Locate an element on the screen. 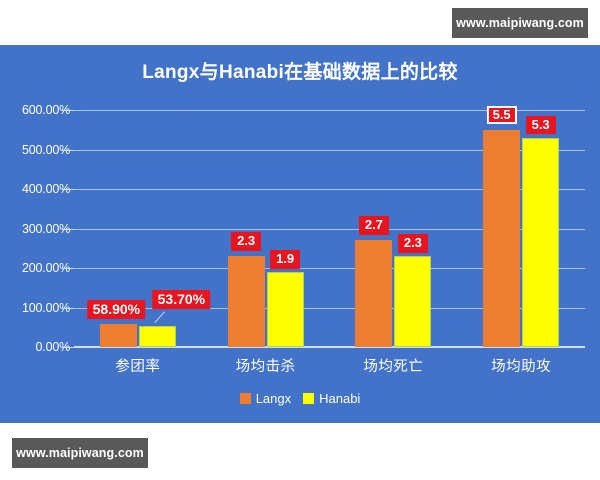 This screenshot has height=480, width=600. legend-swatch-langx is located at coordinates (245, 398).